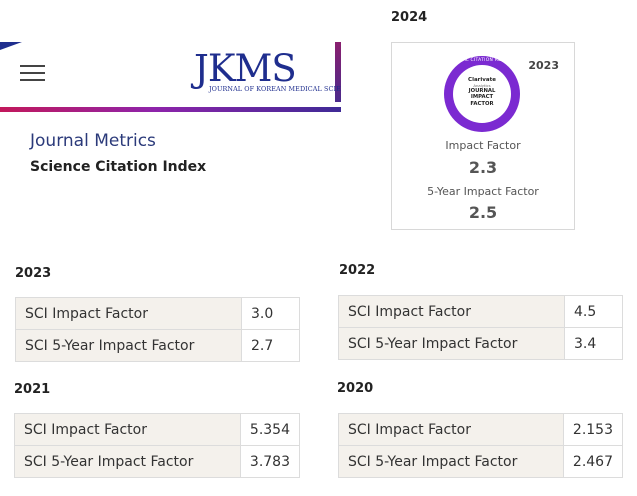 The width and height of the screenshot is (637, 496). I want to click on five-year-impact-factor-value: 2.5, so click(483, 212).